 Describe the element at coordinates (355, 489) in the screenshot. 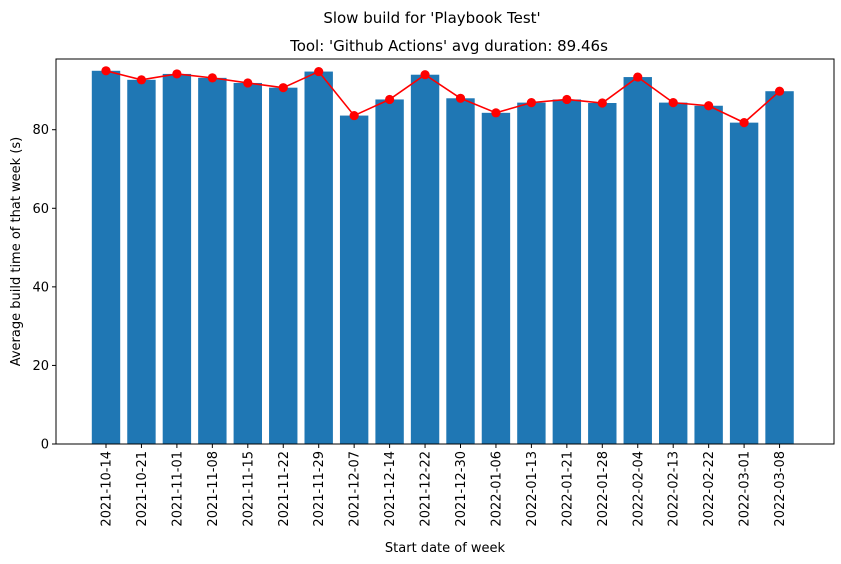

I see `x-tick-label: 2021-12-07` at that location.